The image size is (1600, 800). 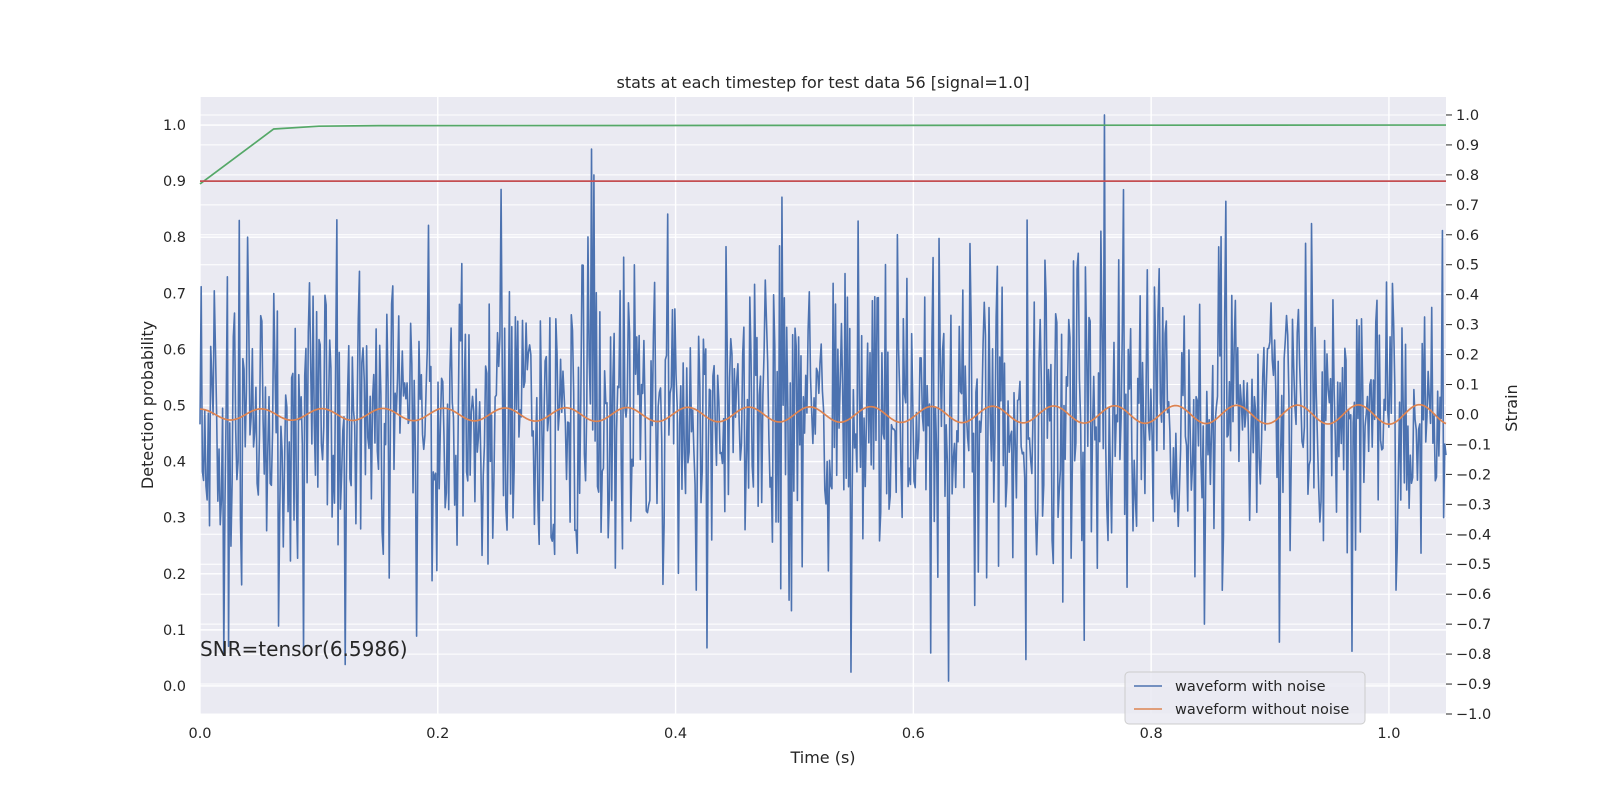 I want to click on y-tick-label-right: −0.7, so click(x=1473, y=625).